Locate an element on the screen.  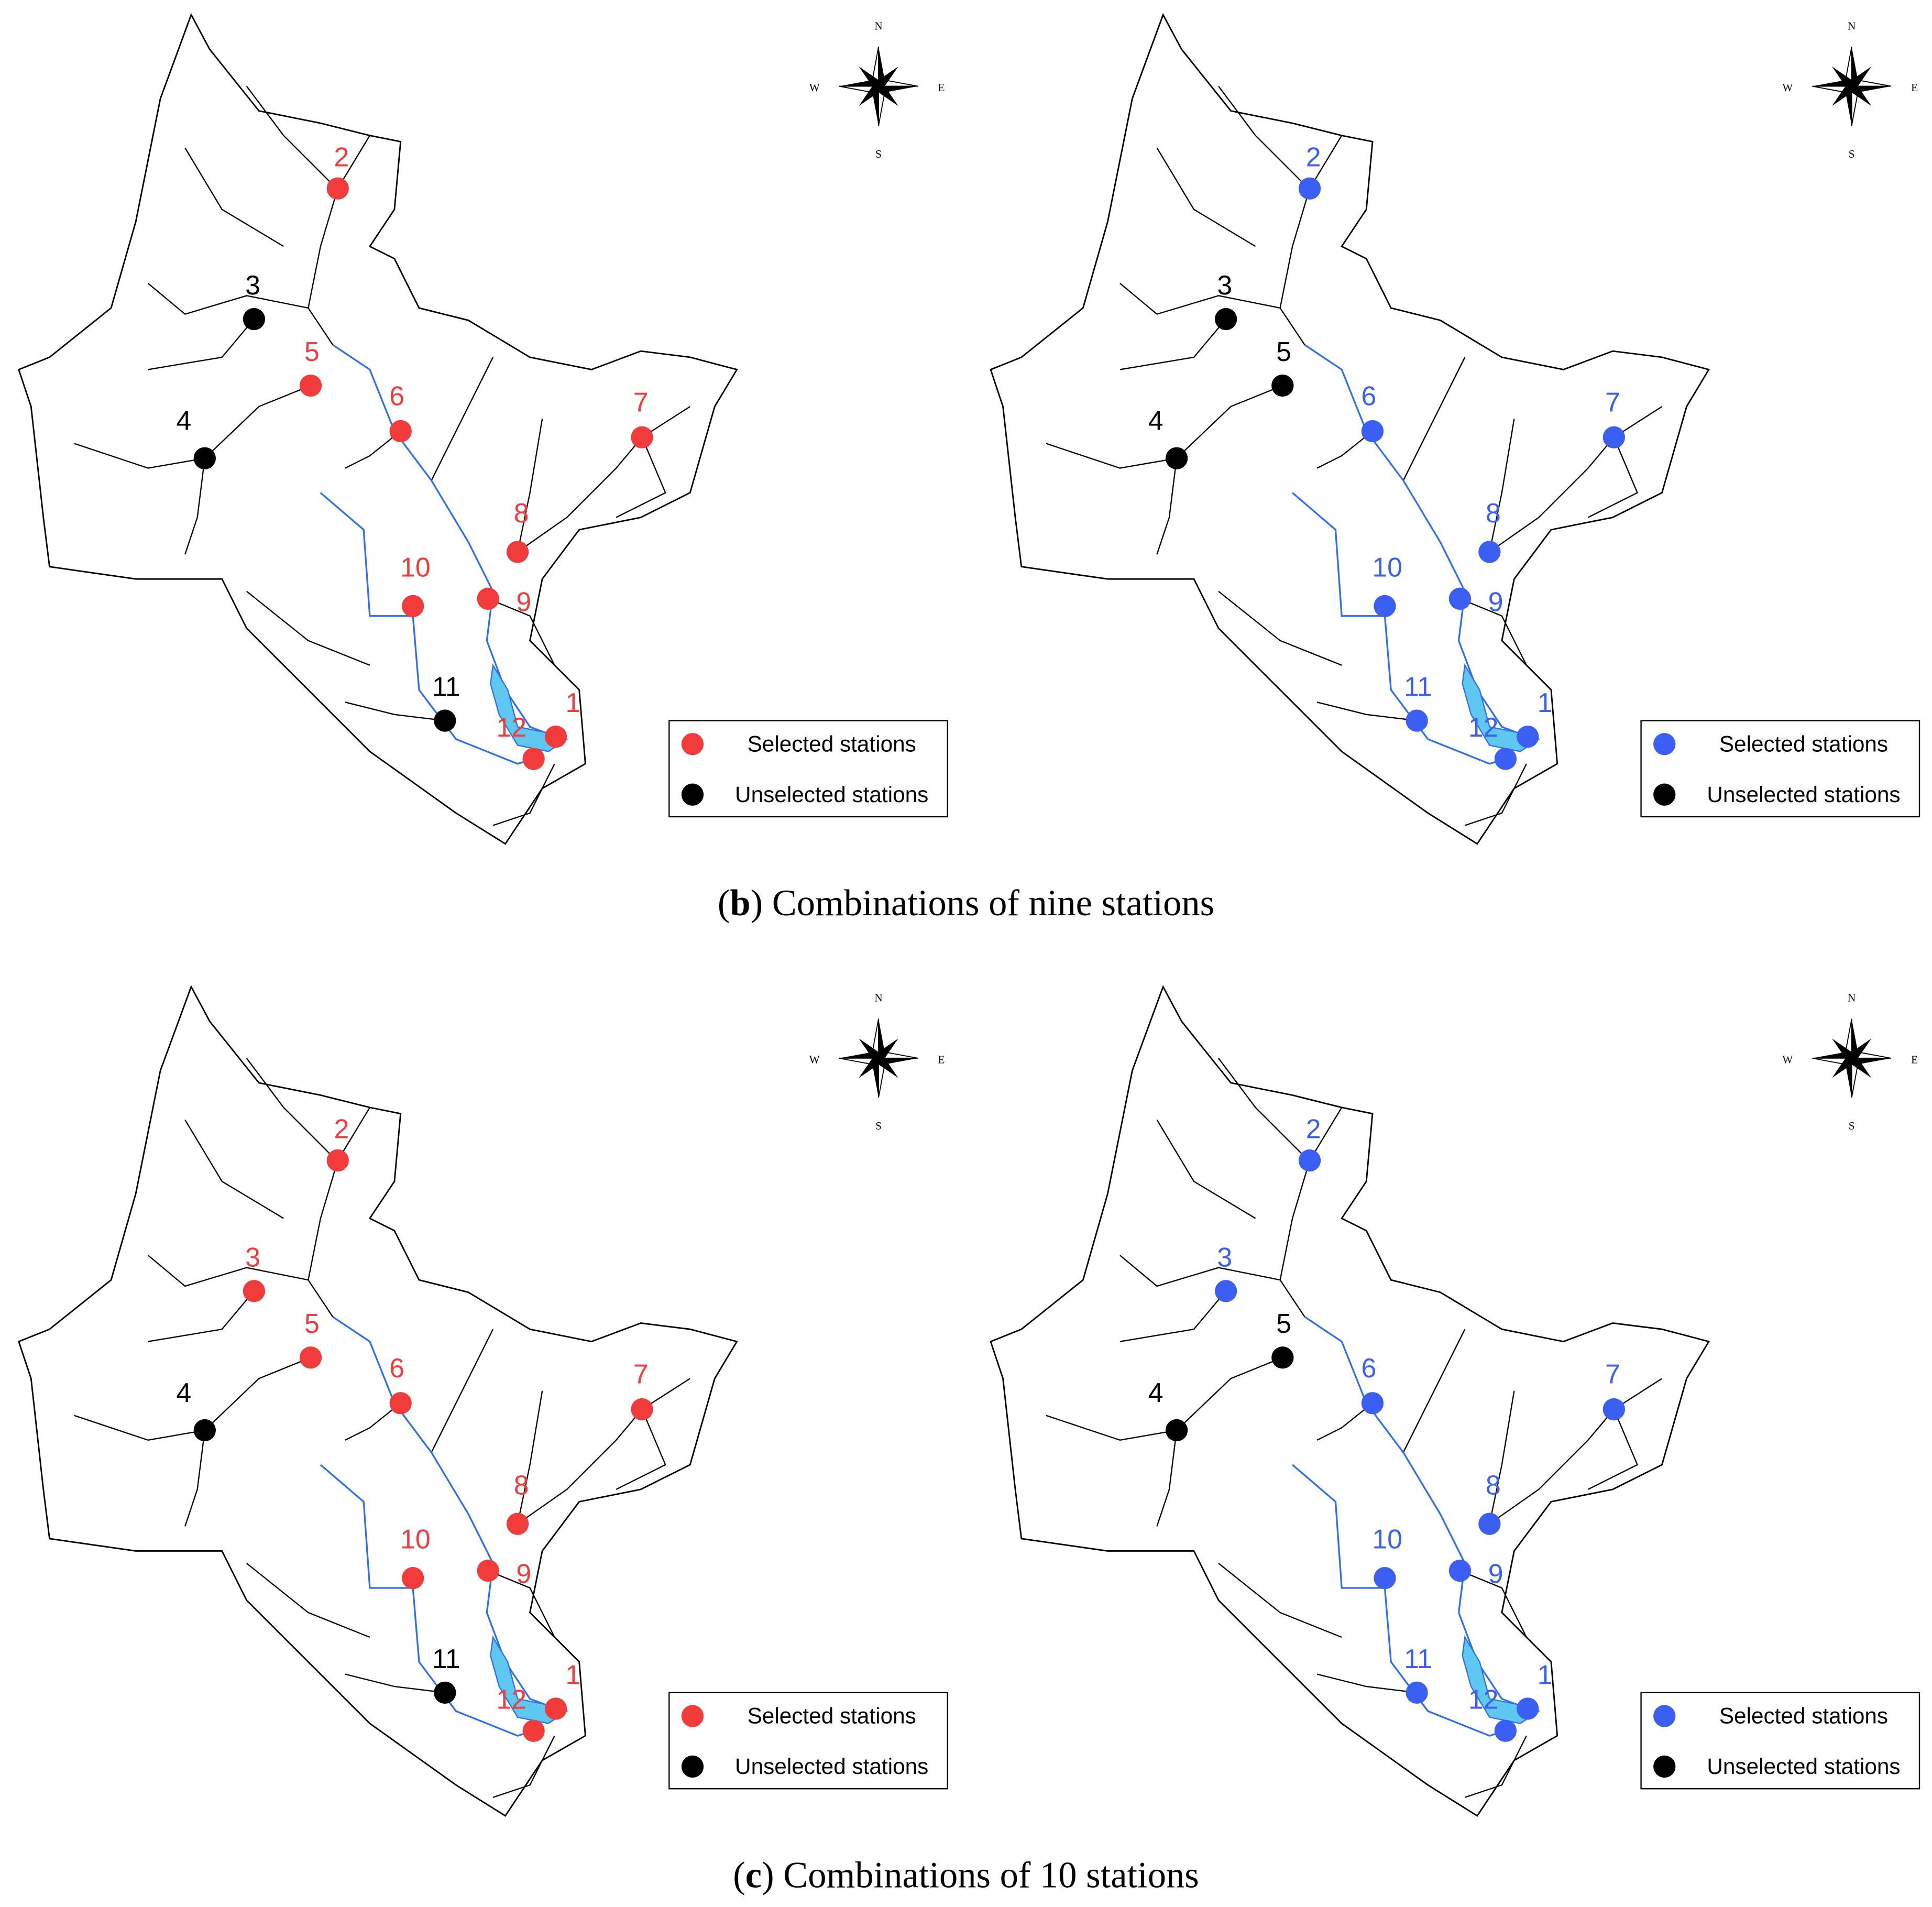
caption-label: b is located at coordinates (740, 903).